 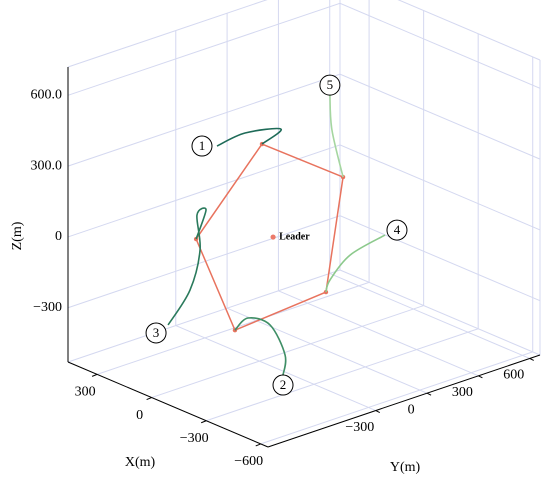 What do you see at coordinates (405, 467) in the screenshot?
I see `y-axis-label: Y(m)` at bounding box center [405, 467].